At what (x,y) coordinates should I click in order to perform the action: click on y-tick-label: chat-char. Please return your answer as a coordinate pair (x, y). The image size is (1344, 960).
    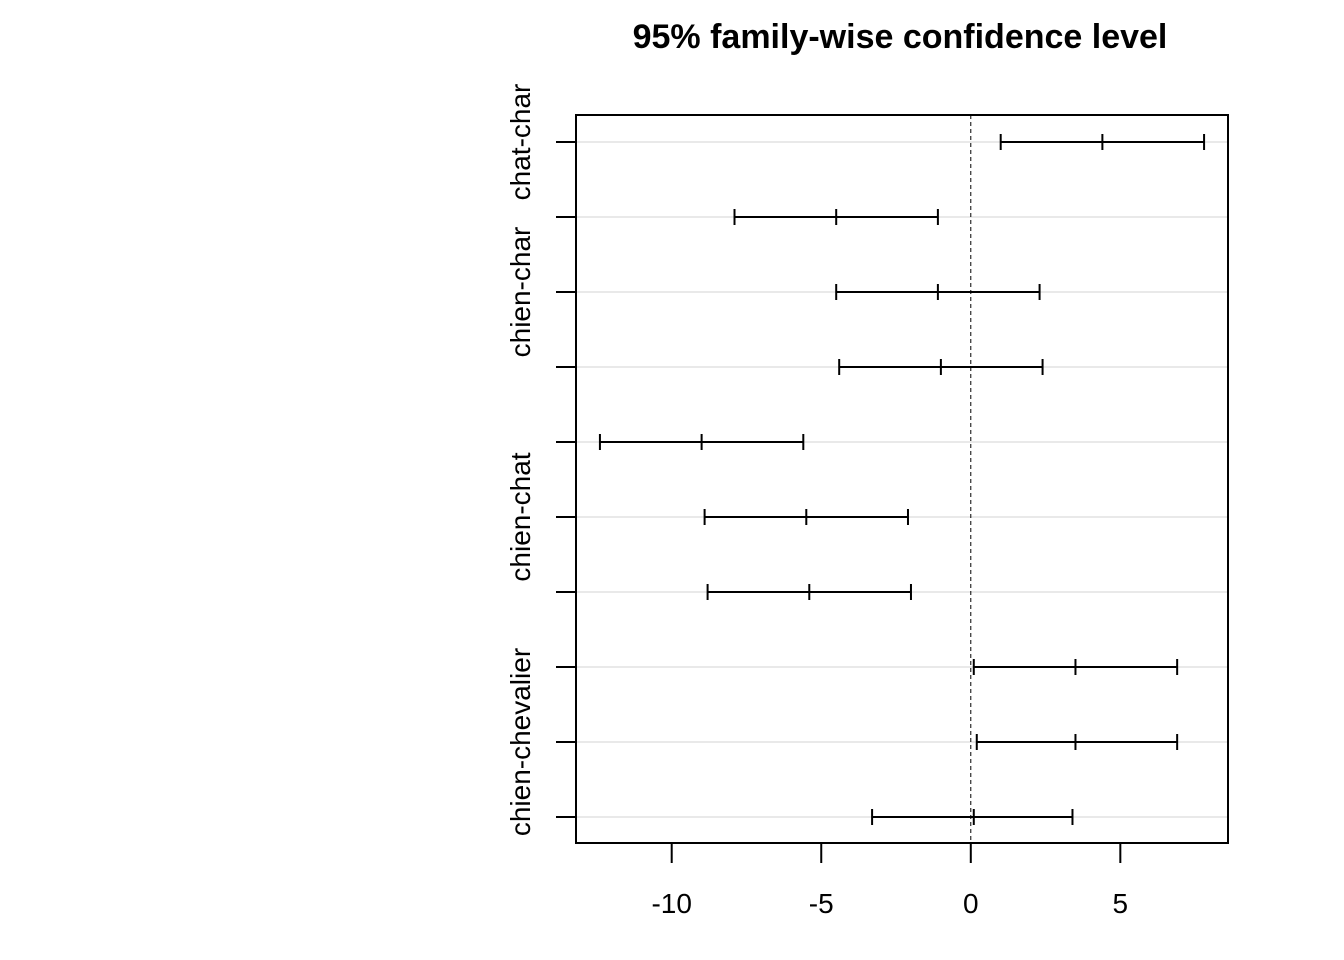
    Looking at the image, I should click on (520, 142).